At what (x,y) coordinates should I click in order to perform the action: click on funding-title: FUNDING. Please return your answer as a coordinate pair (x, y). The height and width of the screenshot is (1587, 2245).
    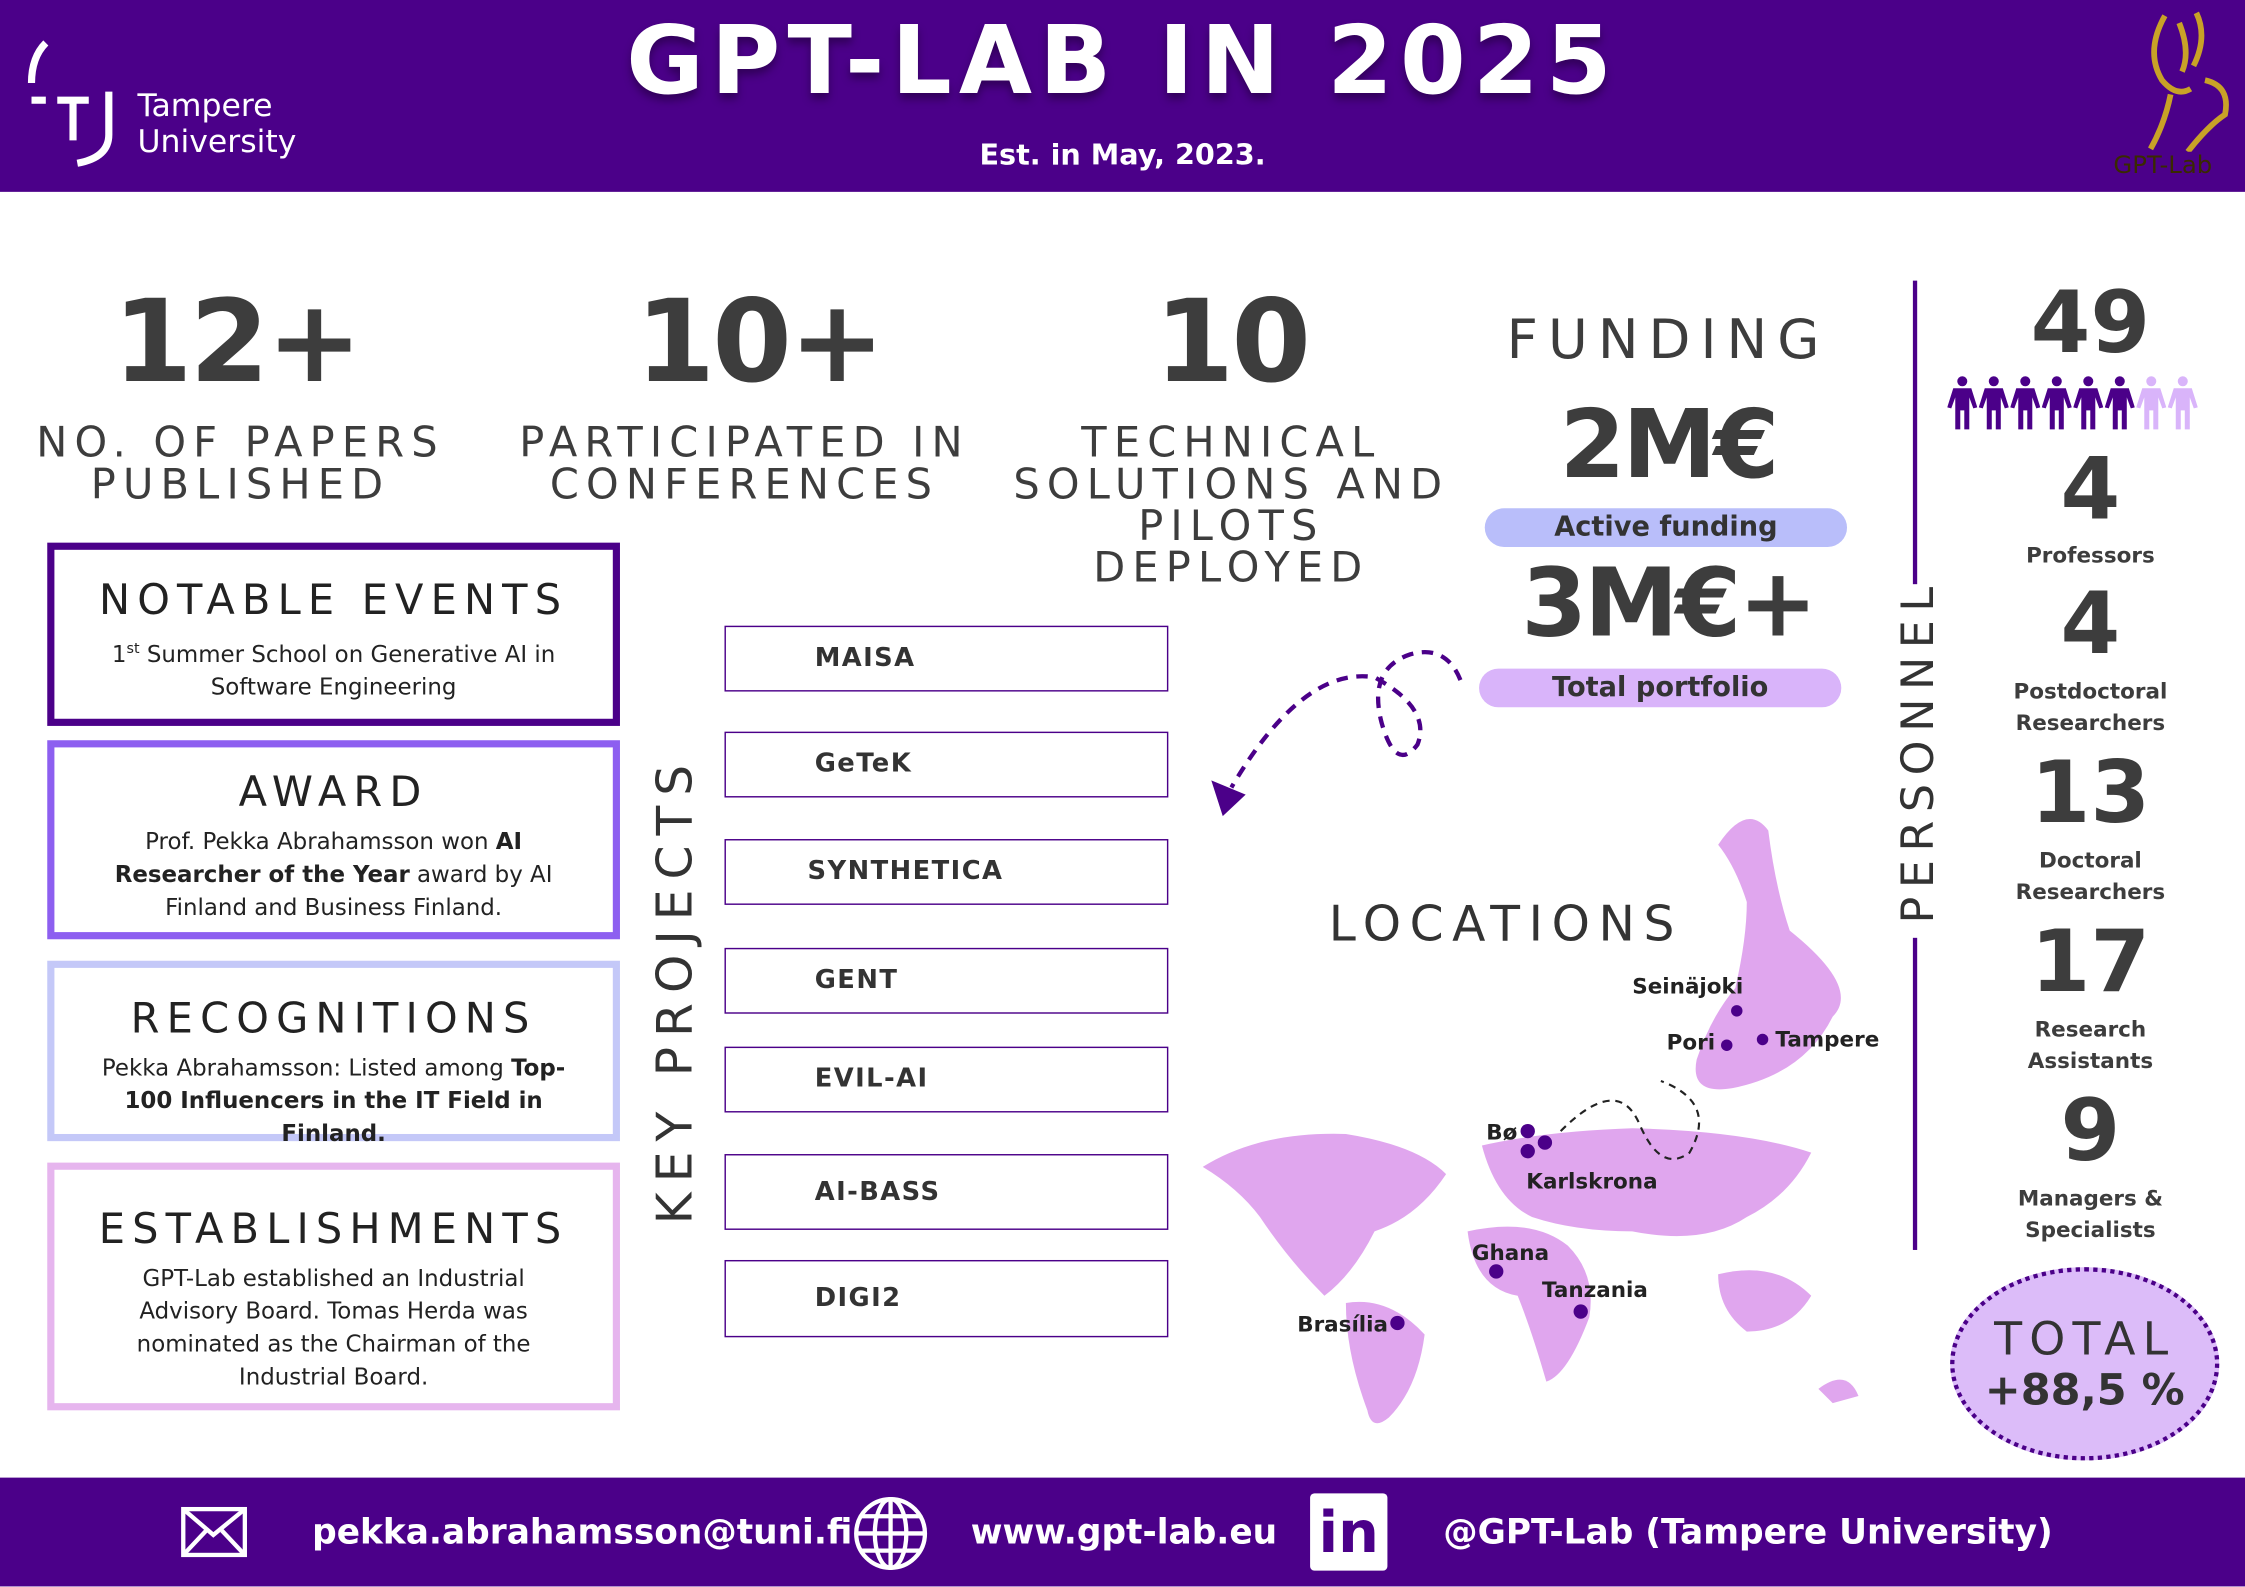
    Looking at the image, I should click on (1668, 339).